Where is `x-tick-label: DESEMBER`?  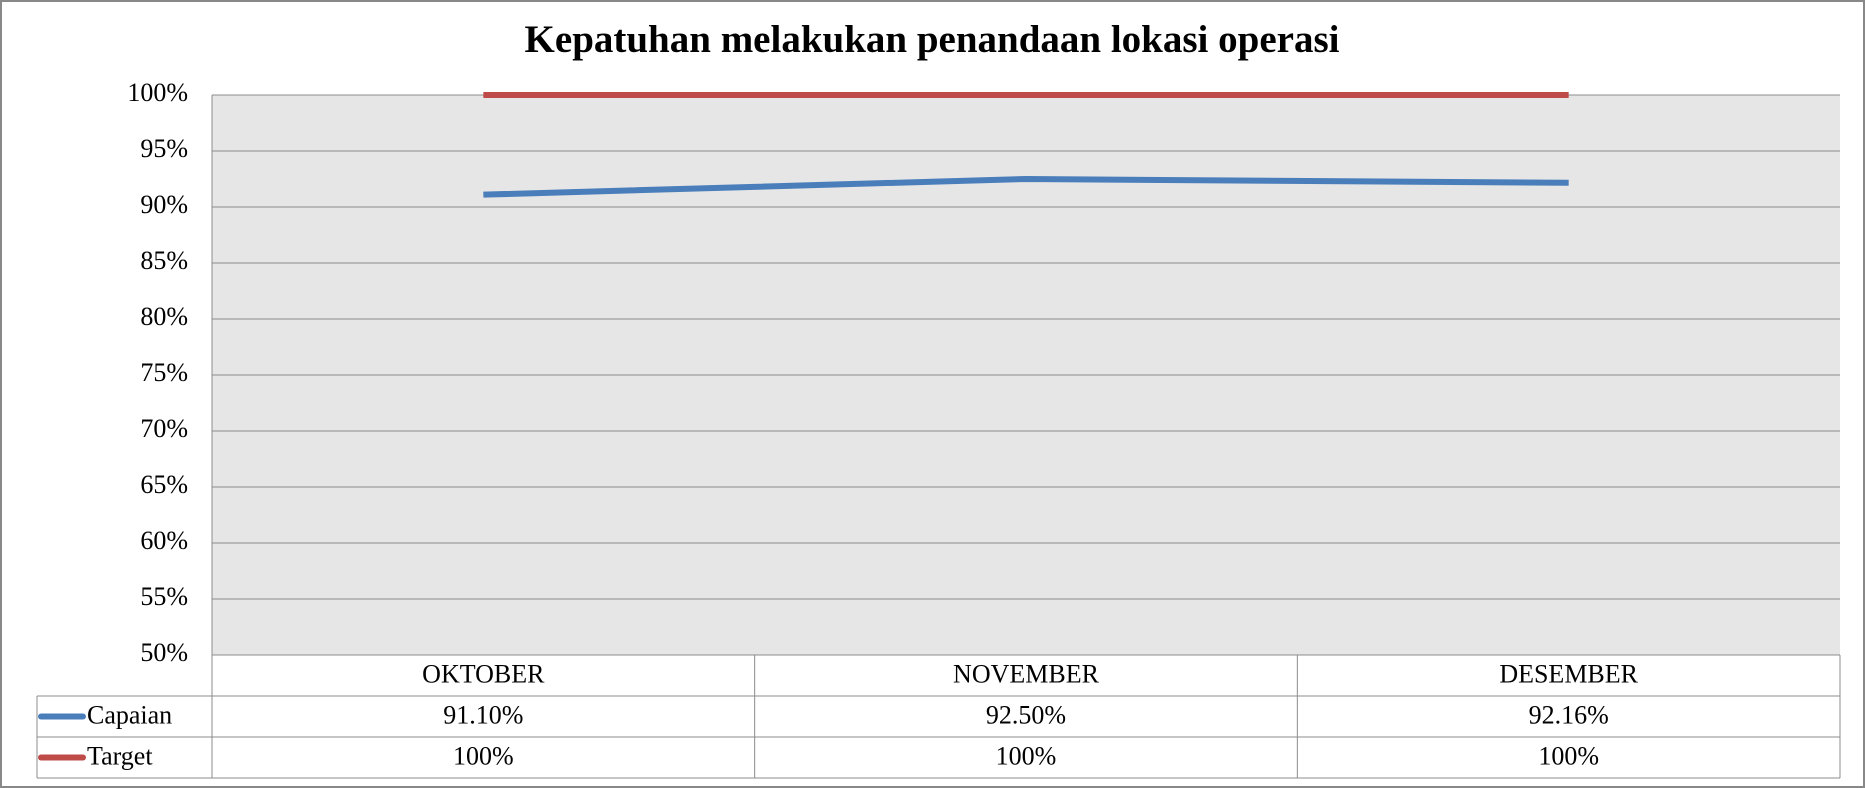 x-tick-label: DESEMBER is located at coordinates (1568, 673).